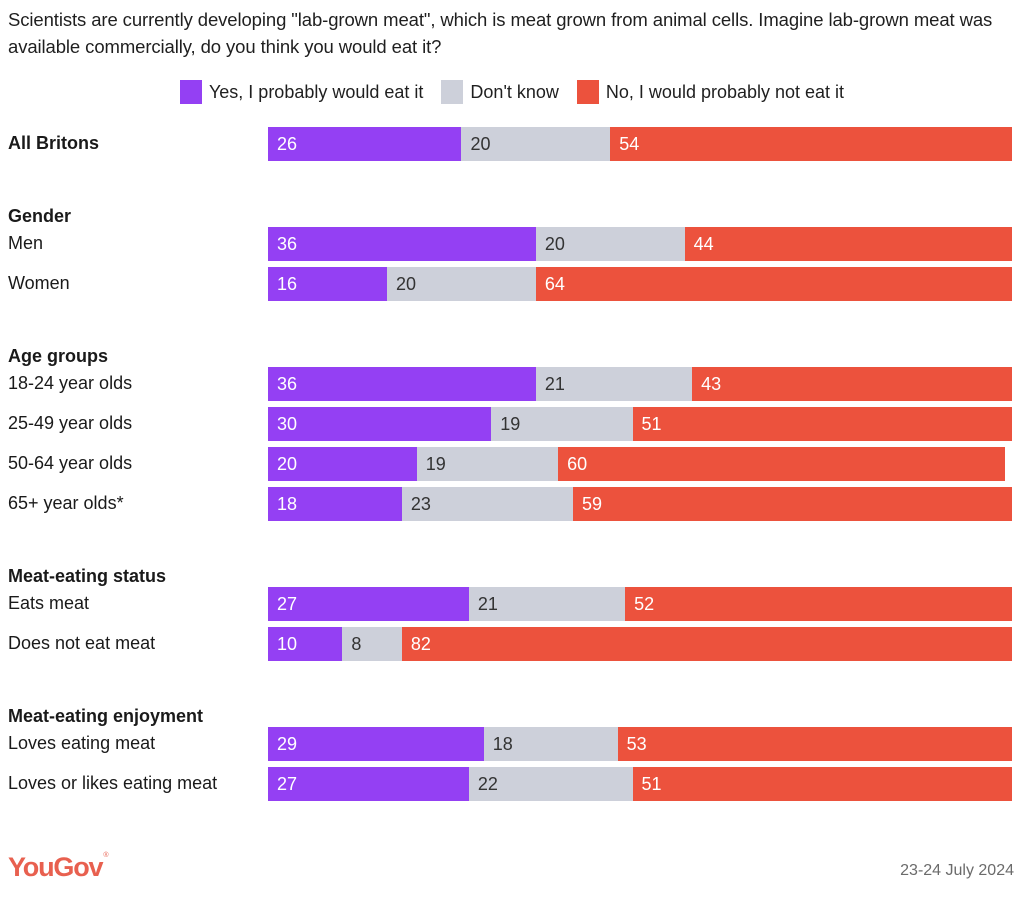  I want to click on data-label: 16, so click(287, 284).